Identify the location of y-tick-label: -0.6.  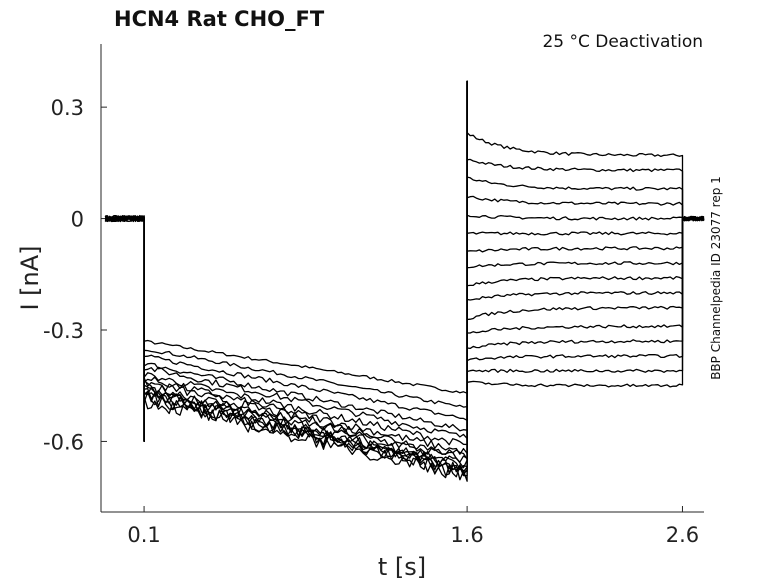
(63, 442).